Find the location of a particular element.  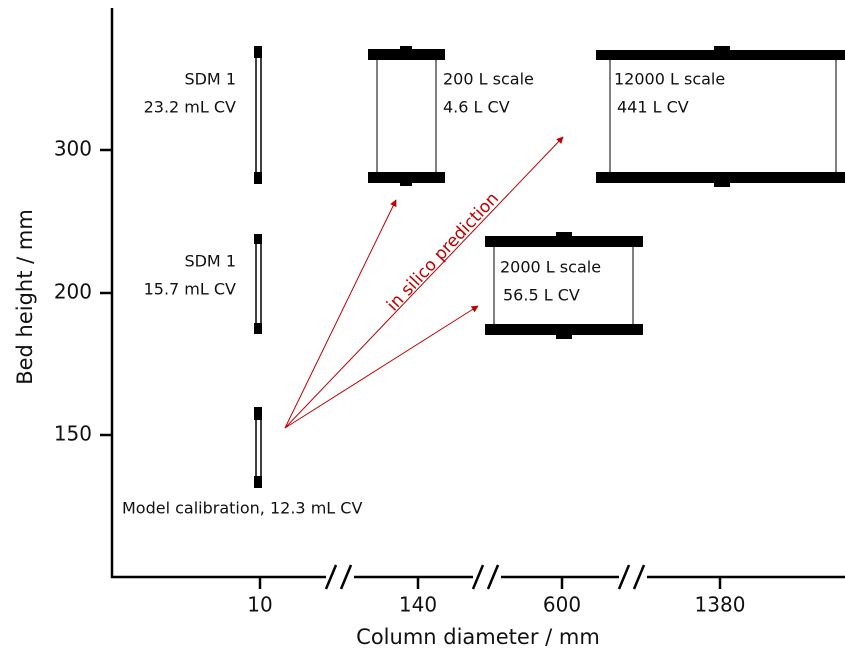

x-tick-label: 600 is located at coordinates (562, 605).